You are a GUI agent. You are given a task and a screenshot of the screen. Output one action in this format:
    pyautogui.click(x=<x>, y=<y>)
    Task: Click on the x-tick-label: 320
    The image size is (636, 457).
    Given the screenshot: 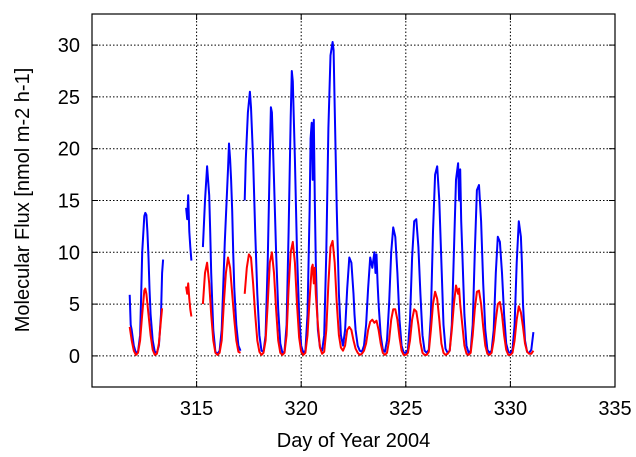 What is the action you would take?
    pyautogui.click(x=301, y=409)
    